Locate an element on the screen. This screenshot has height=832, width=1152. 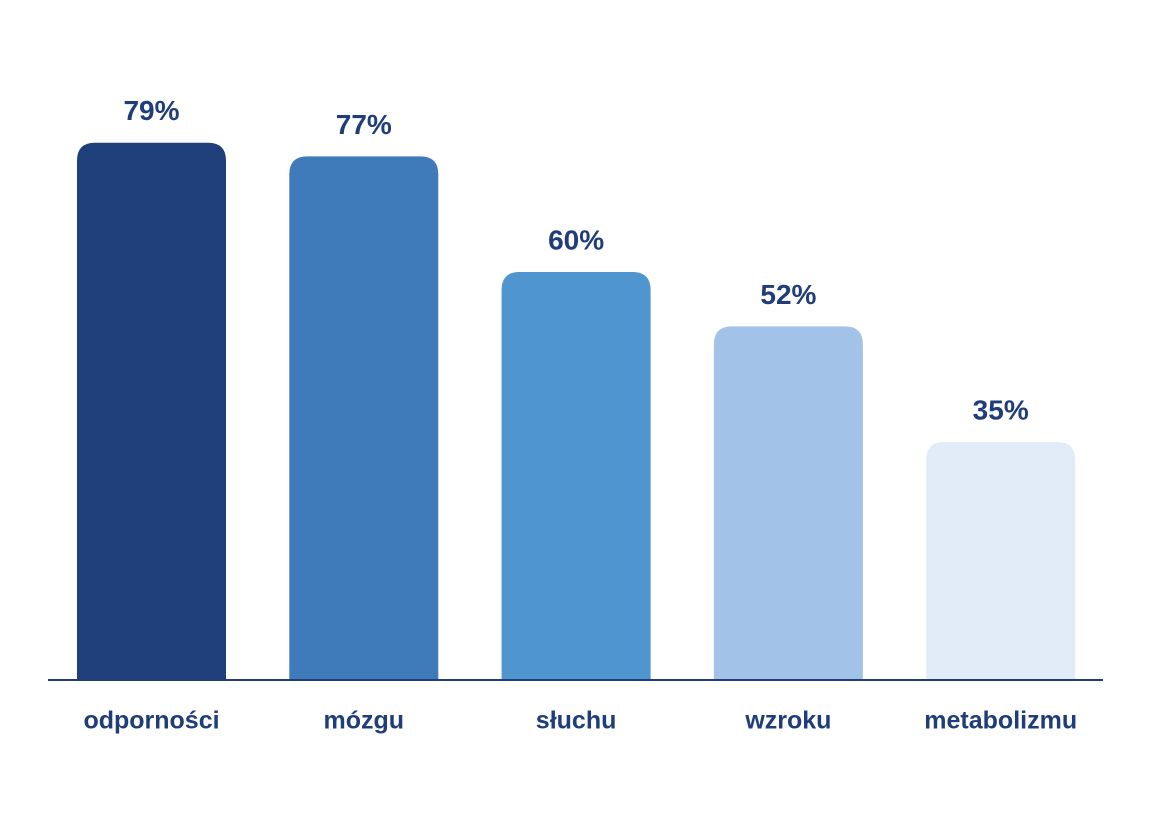
x-tick-label: odporności is located at coordinates (151, 721).